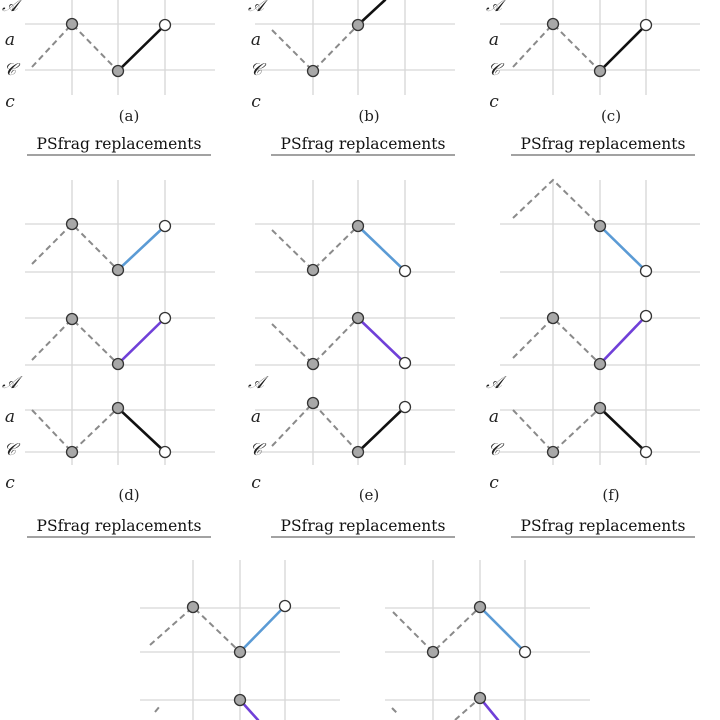  I want to click on panel-caption: (c), so click(611, 116).